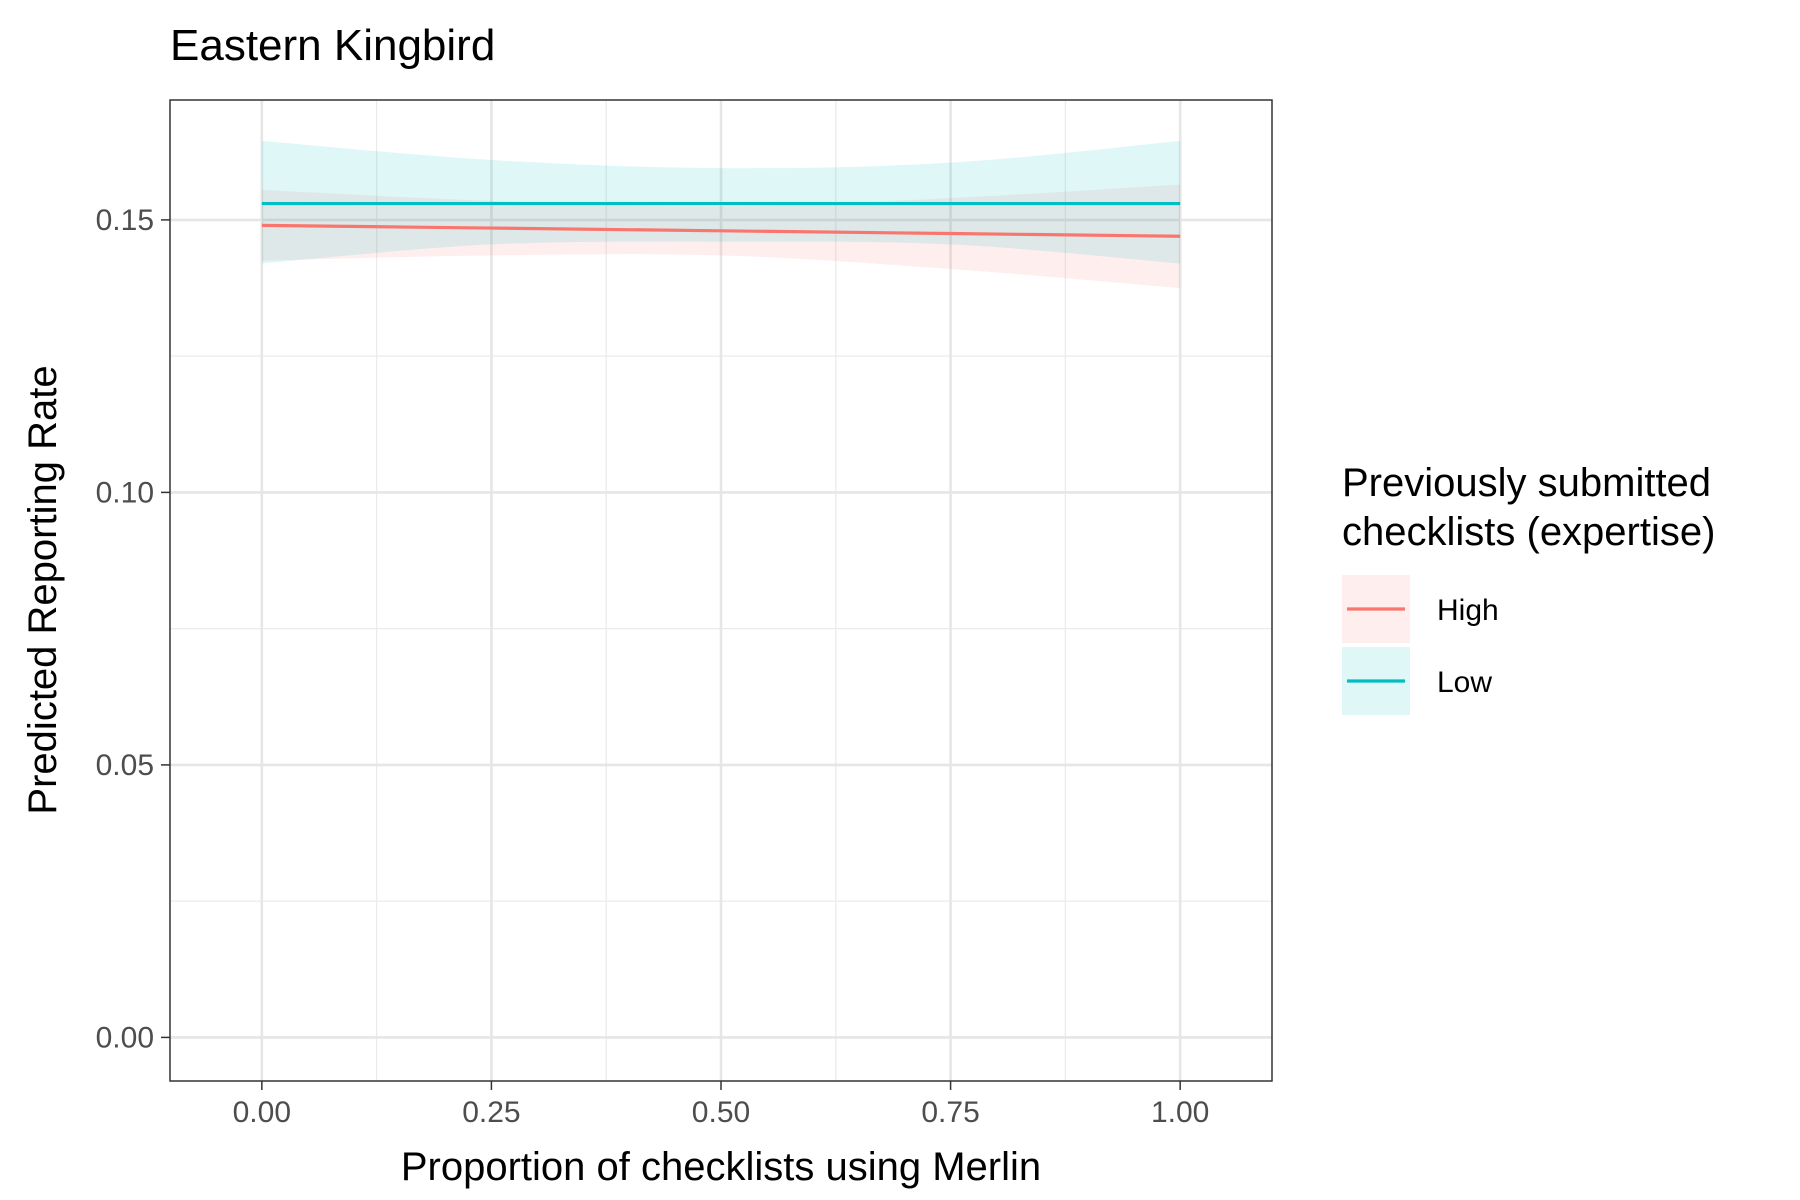  I want to click on legend-label-low: Low, so click(1464, 682).